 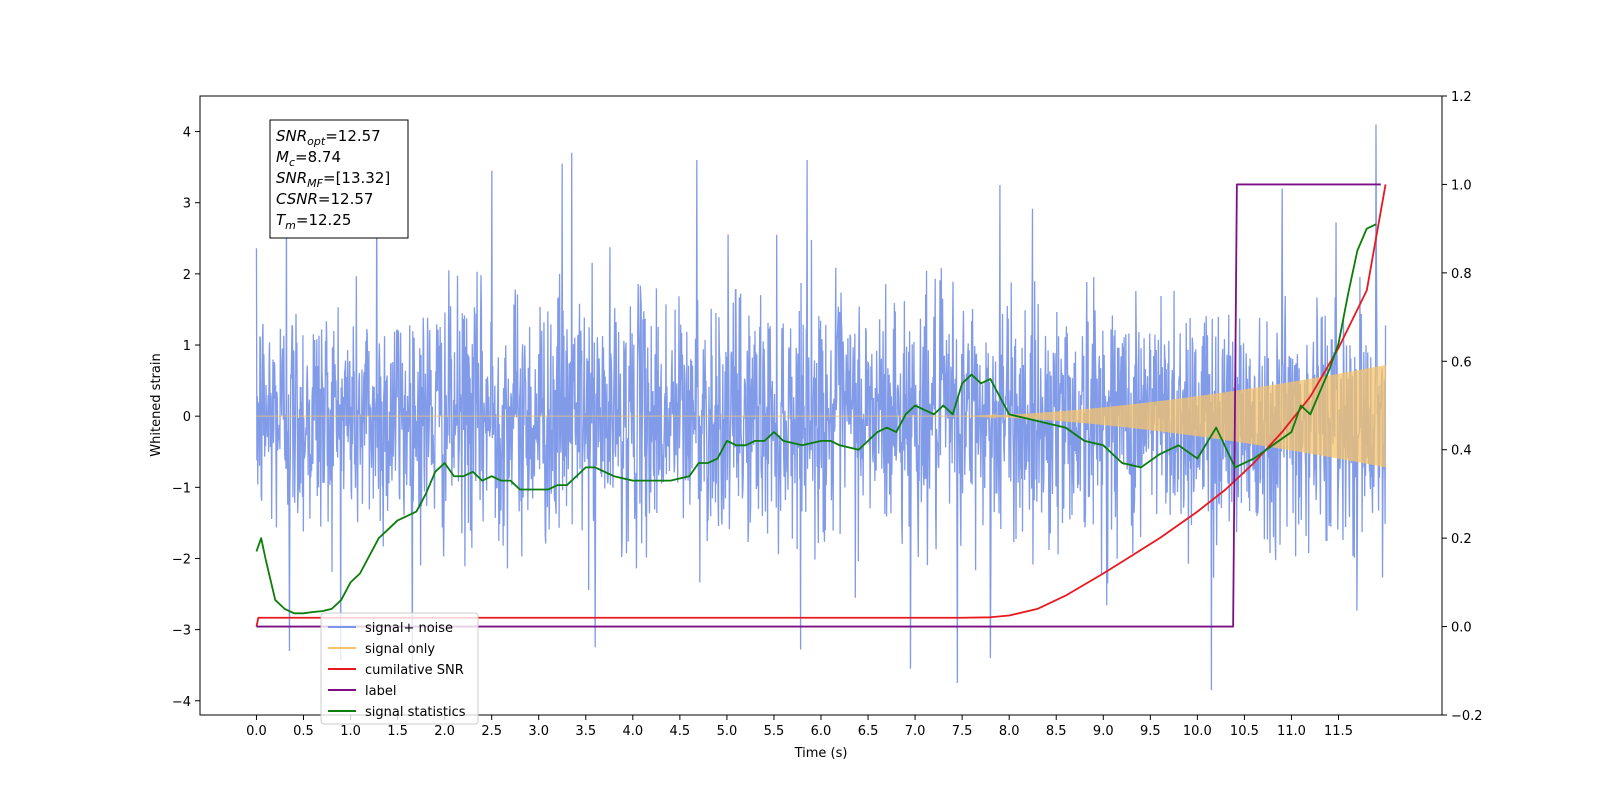 What do you see at coordinates (414, 670) in the screenshot?
I see `legend-entry: cumilative SNR` at bounding box center [414, 670].